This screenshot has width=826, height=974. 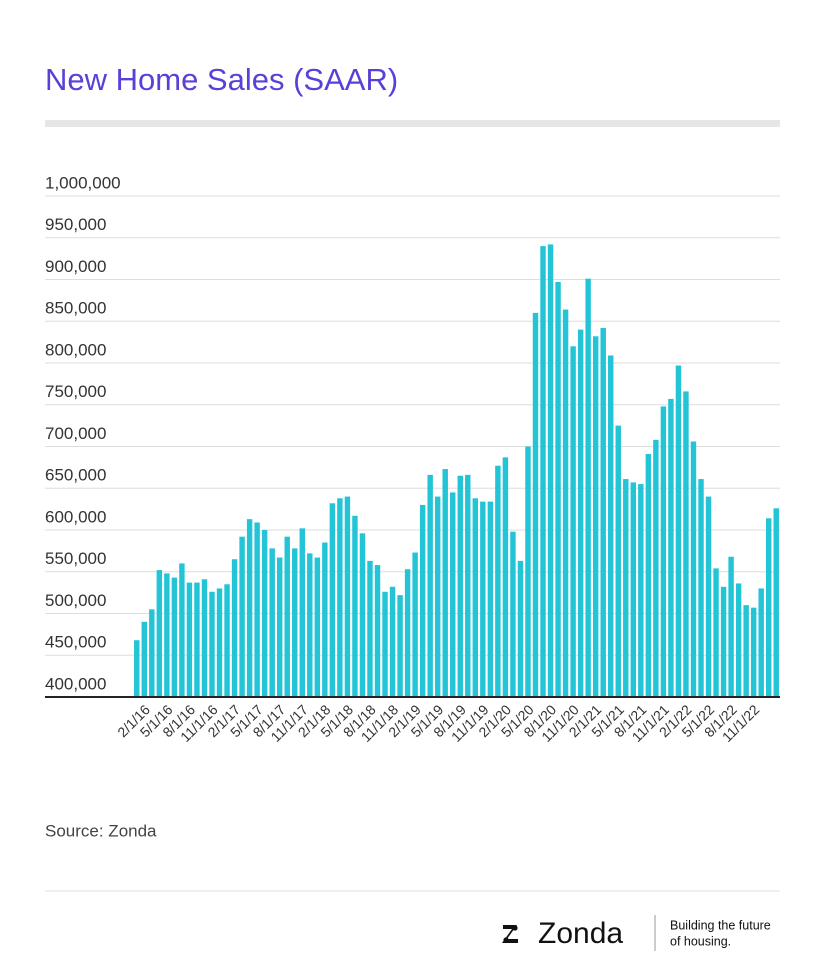 What do you see at coordinates (101, 830) in the screenshot?
I see `source: Source: Zonda` at bounding box center [101, 830].